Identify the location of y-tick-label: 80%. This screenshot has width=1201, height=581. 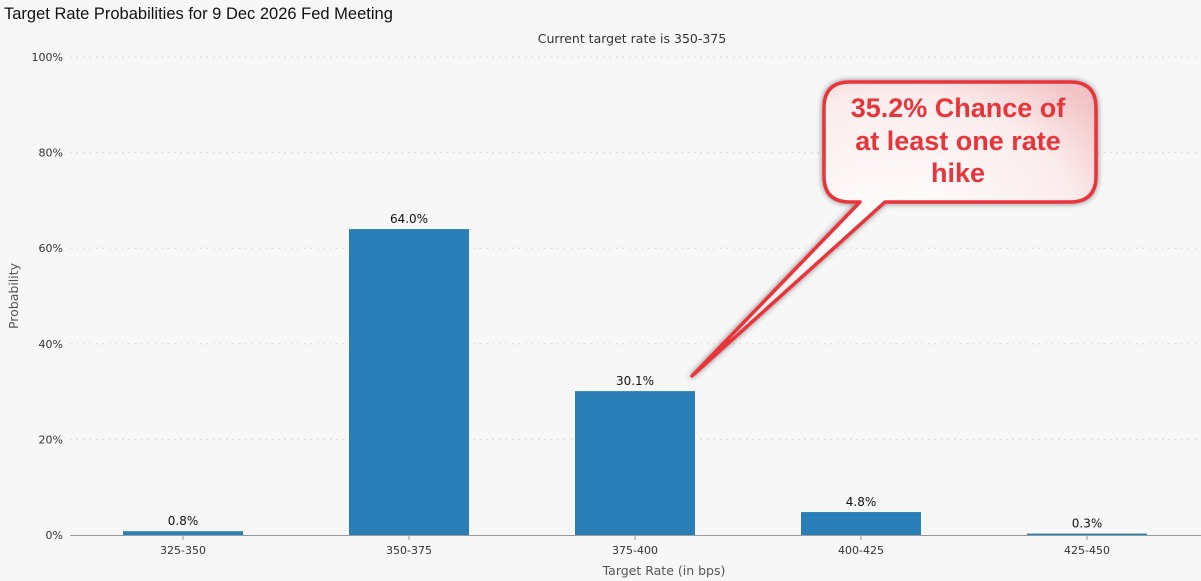
(51, 153).